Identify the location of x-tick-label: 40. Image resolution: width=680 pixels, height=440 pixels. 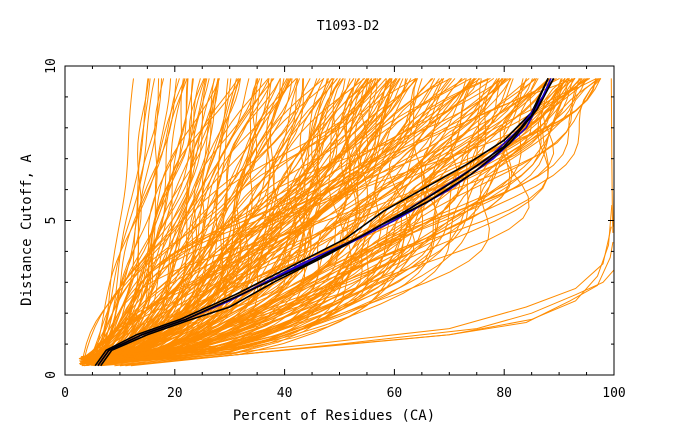
(285, 393).